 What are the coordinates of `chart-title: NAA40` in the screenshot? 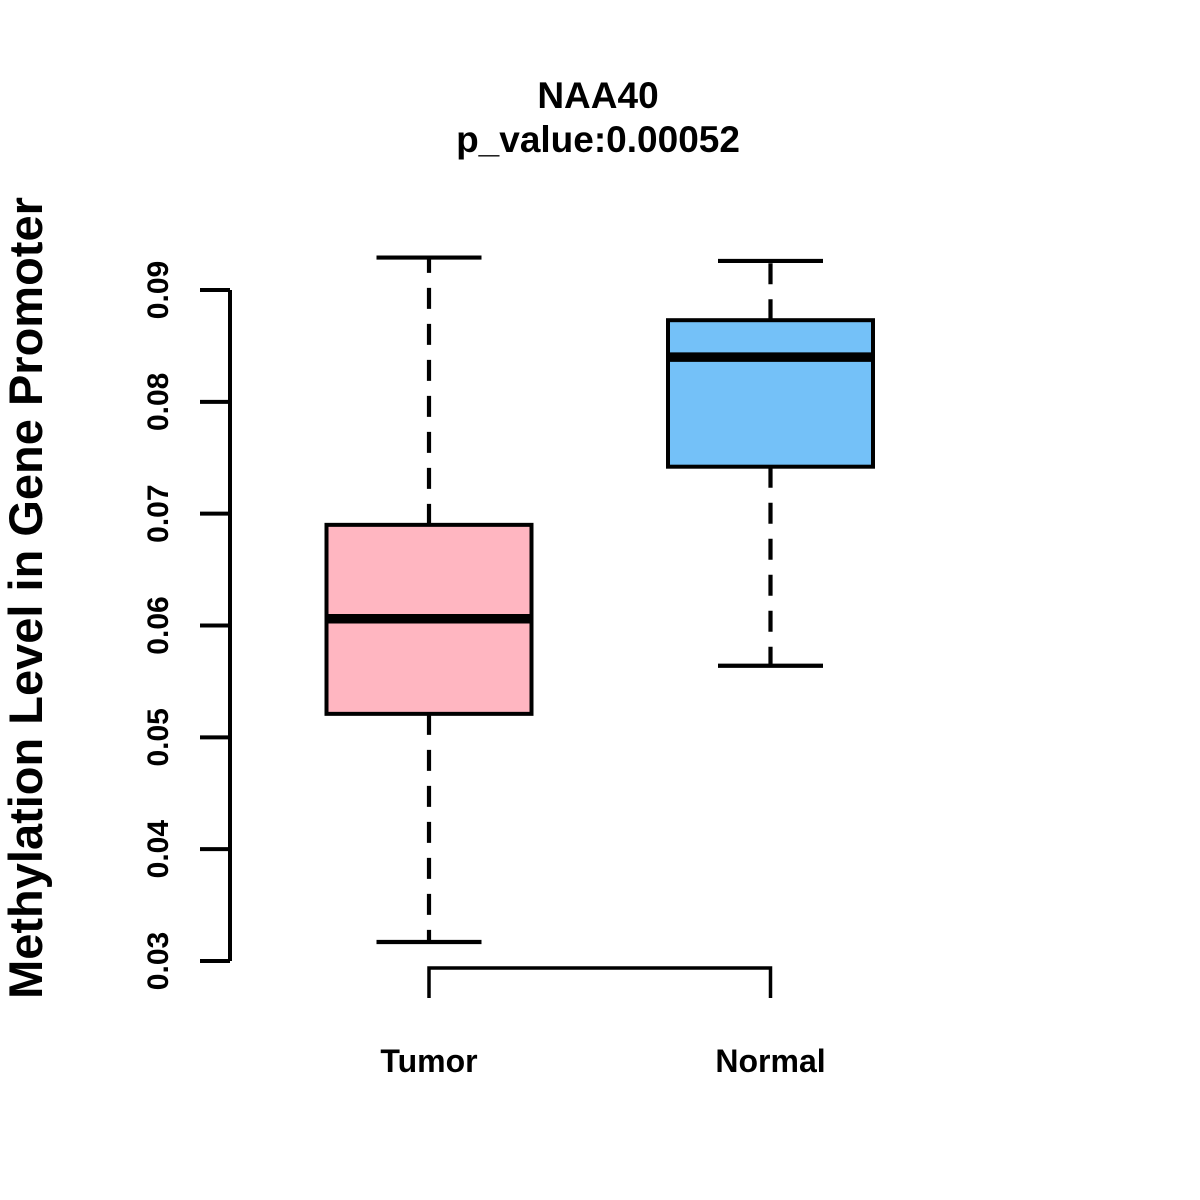 It's located at (597, 95).